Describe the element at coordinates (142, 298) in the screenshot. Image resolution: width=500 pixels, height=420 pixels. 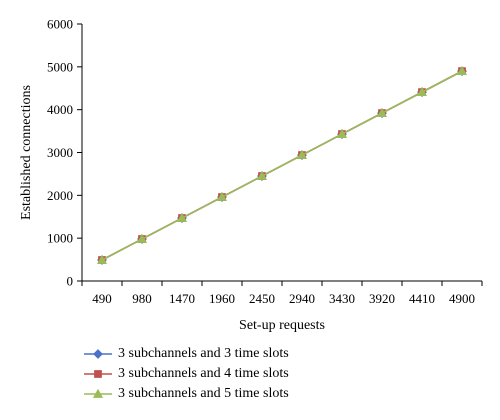
I see `x-tick-label: 980` at that location.